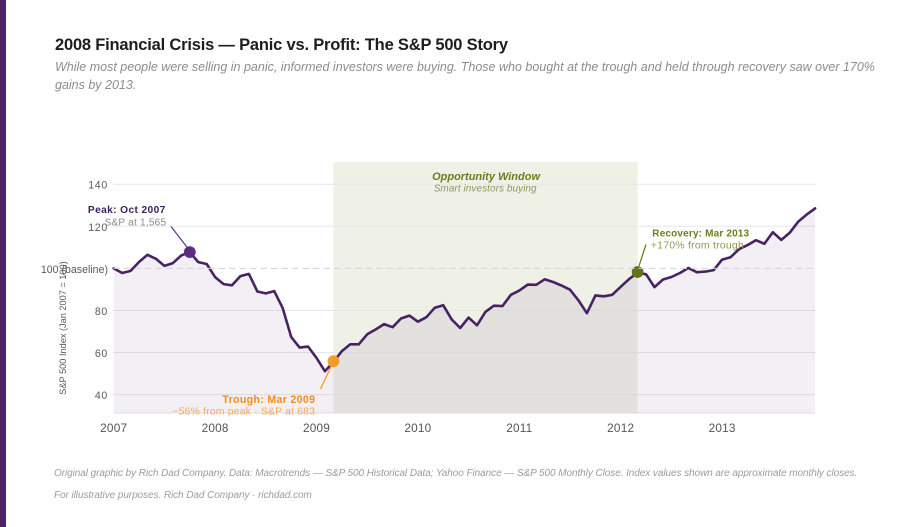  I want to click on svg-text: 2010, so click(417, 428).